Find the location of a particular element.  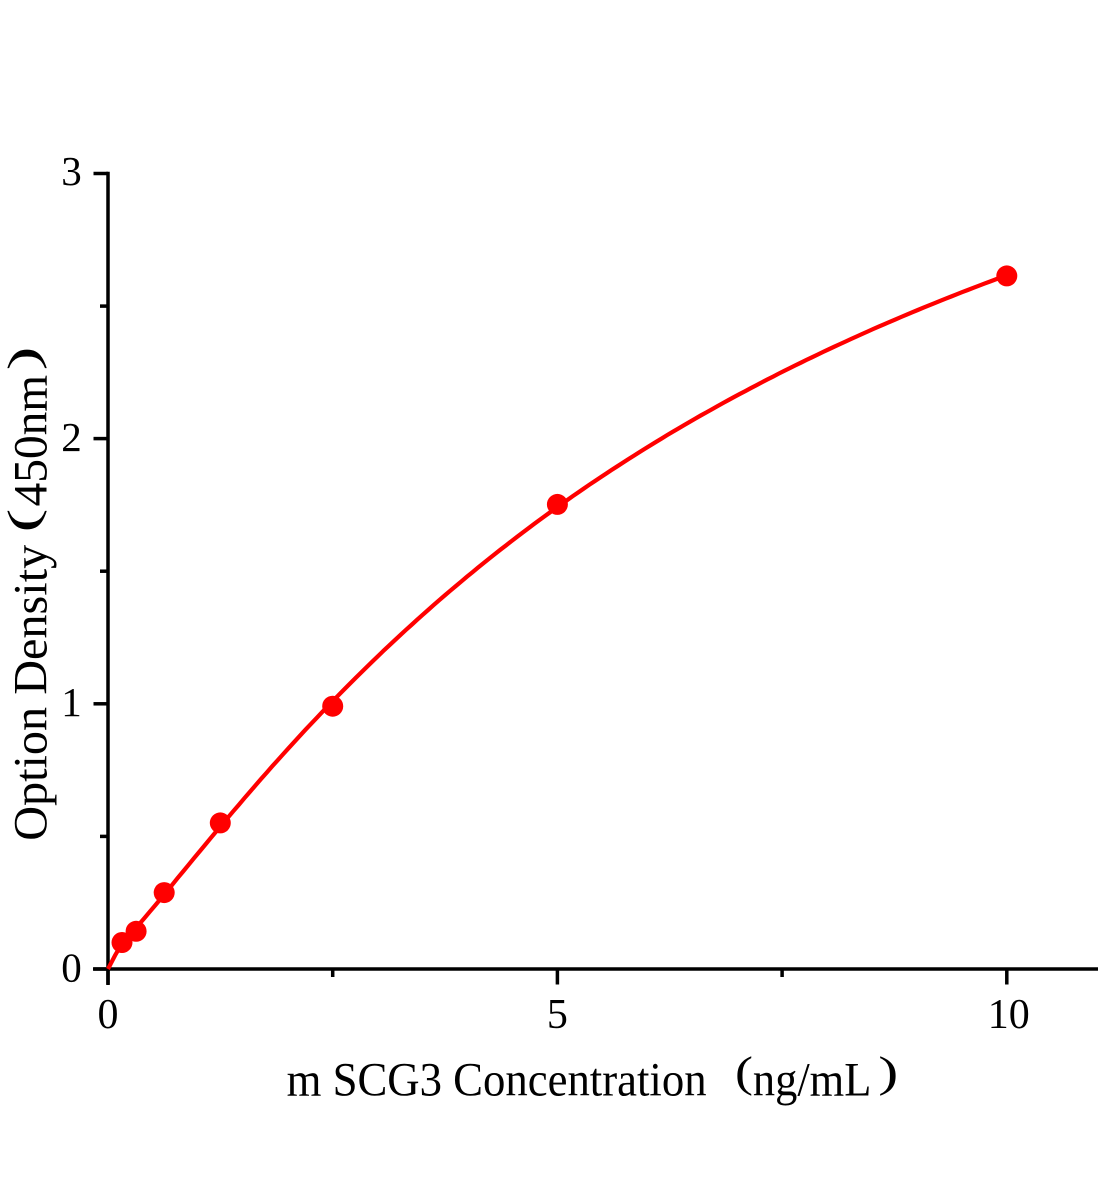

svg-text: 10 is located at coordinates (1009, 1015).